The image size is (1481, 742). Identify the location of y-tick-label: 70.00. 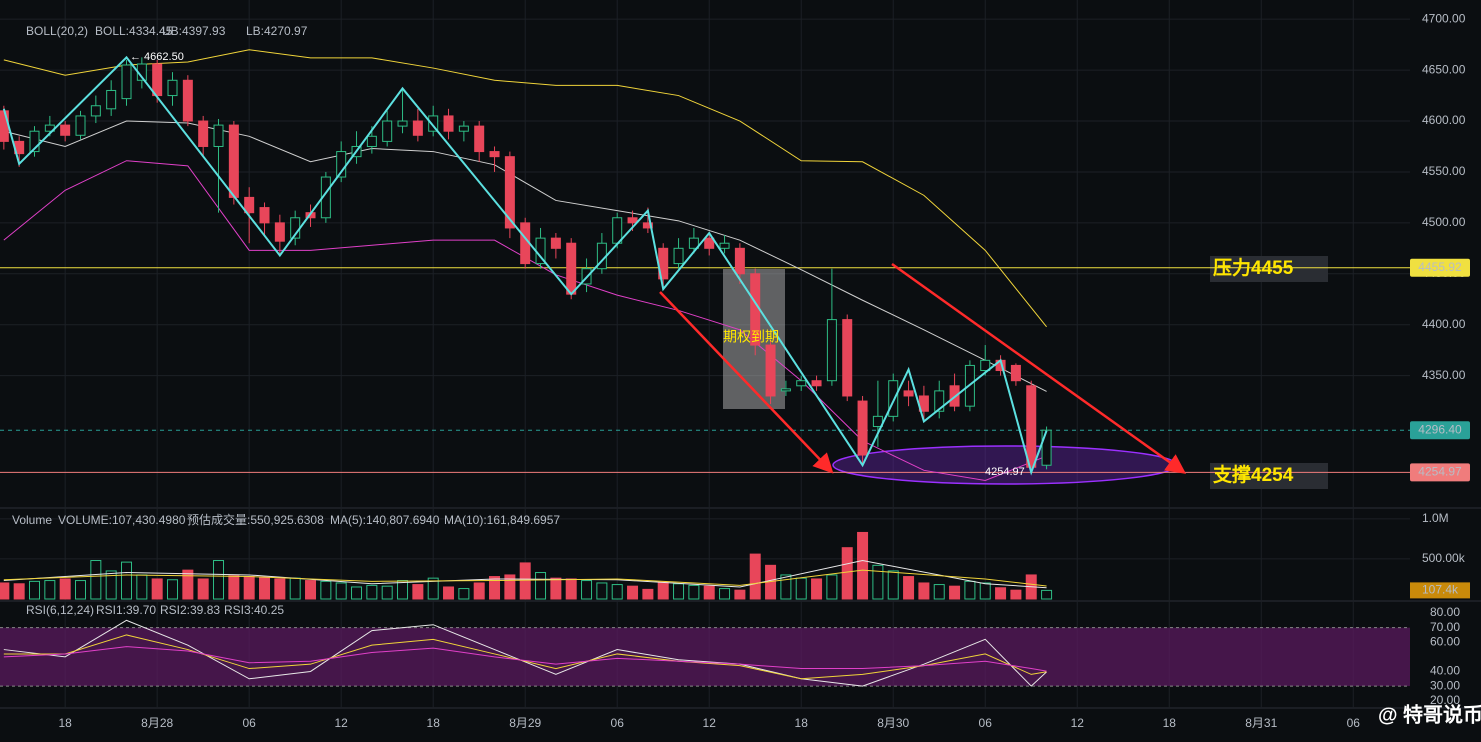
(1445, 627).